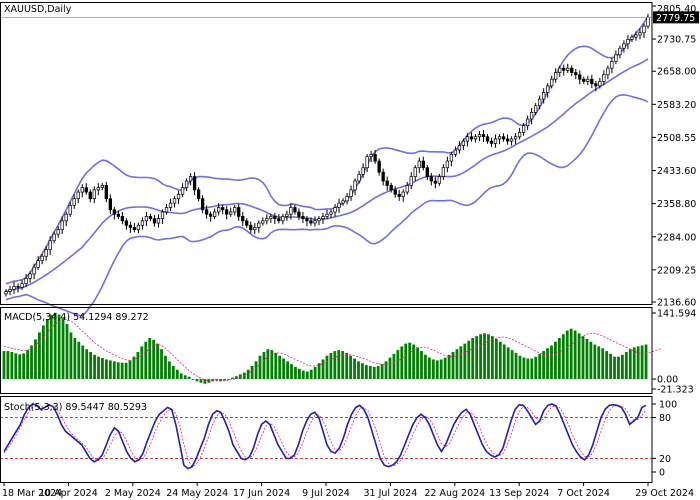  Describe the element at coordinates (583, 493) in the screenshot. I see `time-tick-label: 7 Oct 2024` at that location.